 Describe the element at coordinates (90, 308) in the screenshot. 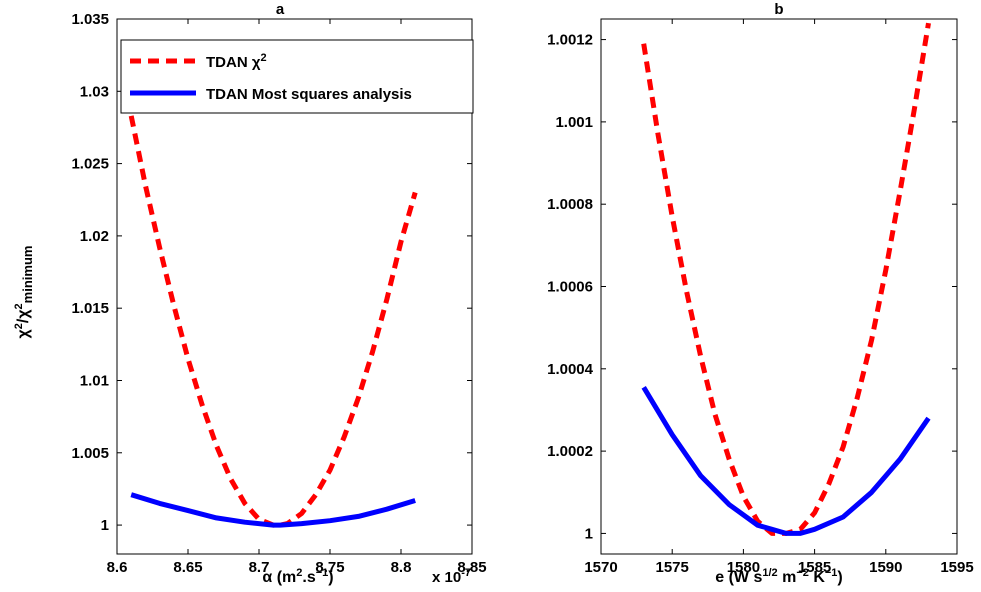

I see `panel-a-ytick-label: 1.015` at that location.